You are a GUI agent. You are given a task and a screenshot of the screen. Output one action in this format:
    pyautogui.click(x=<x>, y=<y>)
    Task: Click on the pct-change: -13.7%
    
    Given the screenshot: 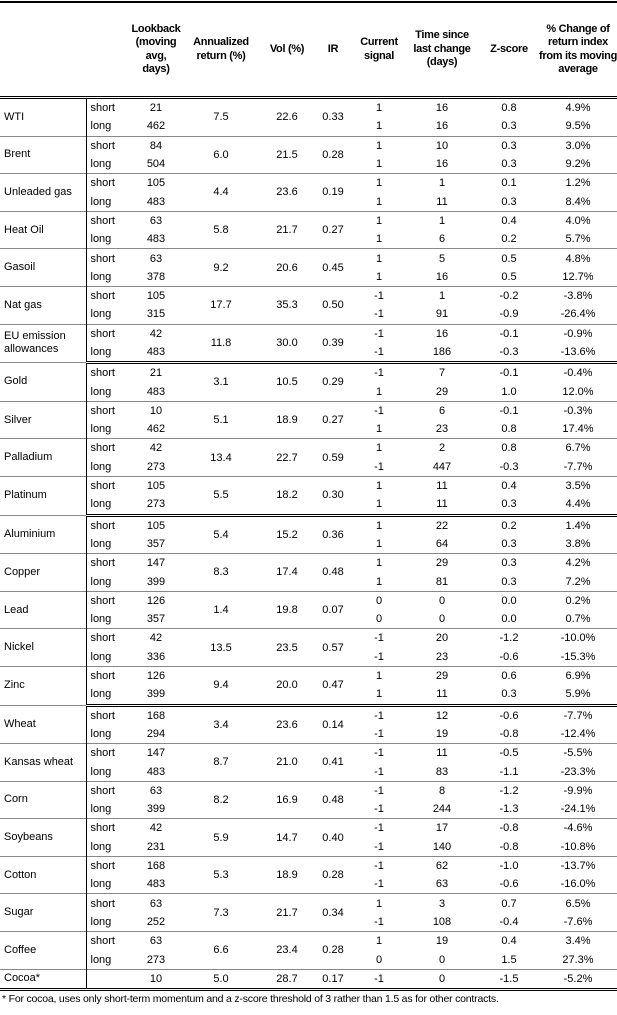 What is the action you would take?
    pyautogui.click(x=578, y=865)
    